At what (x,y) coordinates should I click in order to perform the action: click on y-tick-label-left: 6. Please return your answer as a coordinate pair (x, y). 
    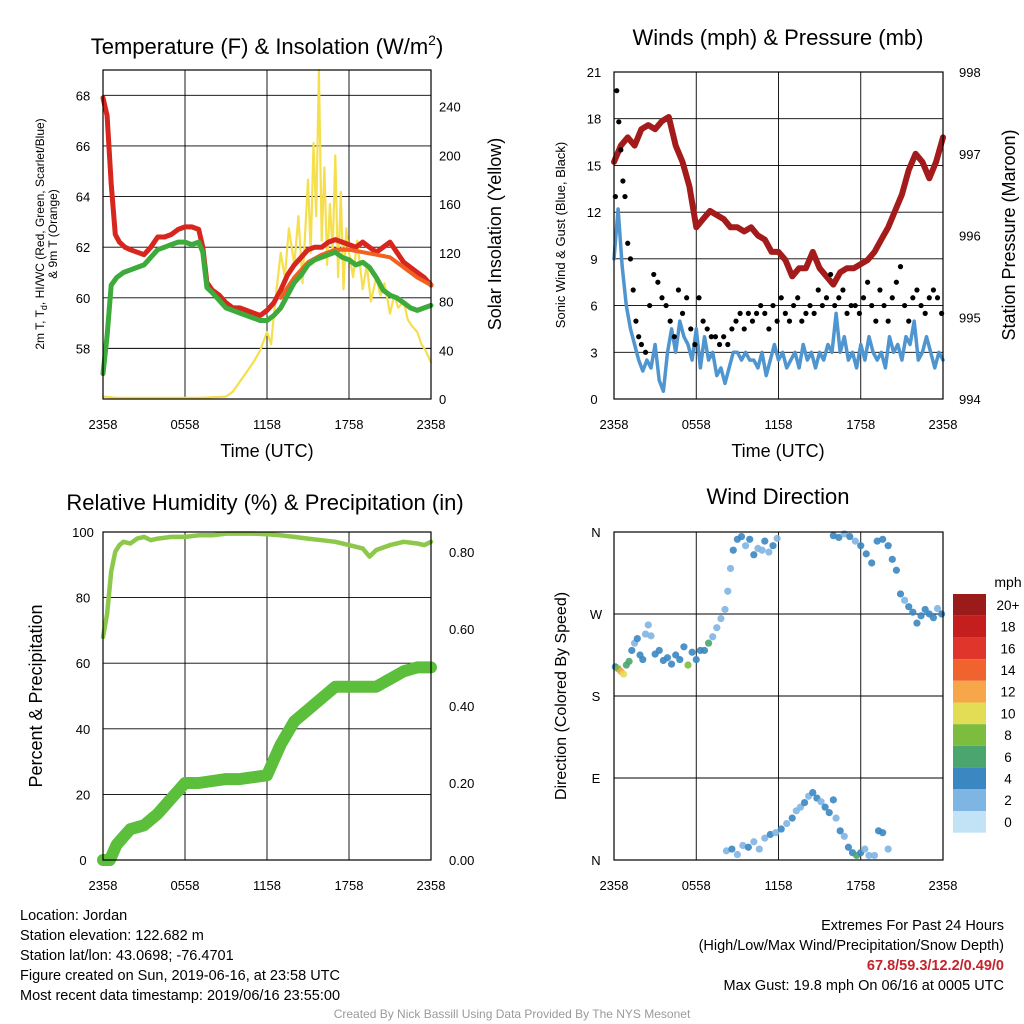
    Looking at the image, I should click on (593, 306).